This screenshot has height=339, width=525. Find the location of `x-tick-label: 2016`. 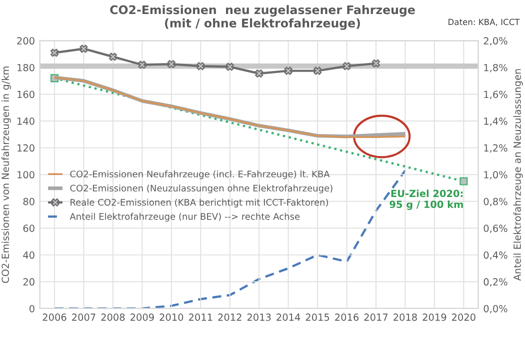

x-tick-label: 2016 is located at coordinates (347, 317).